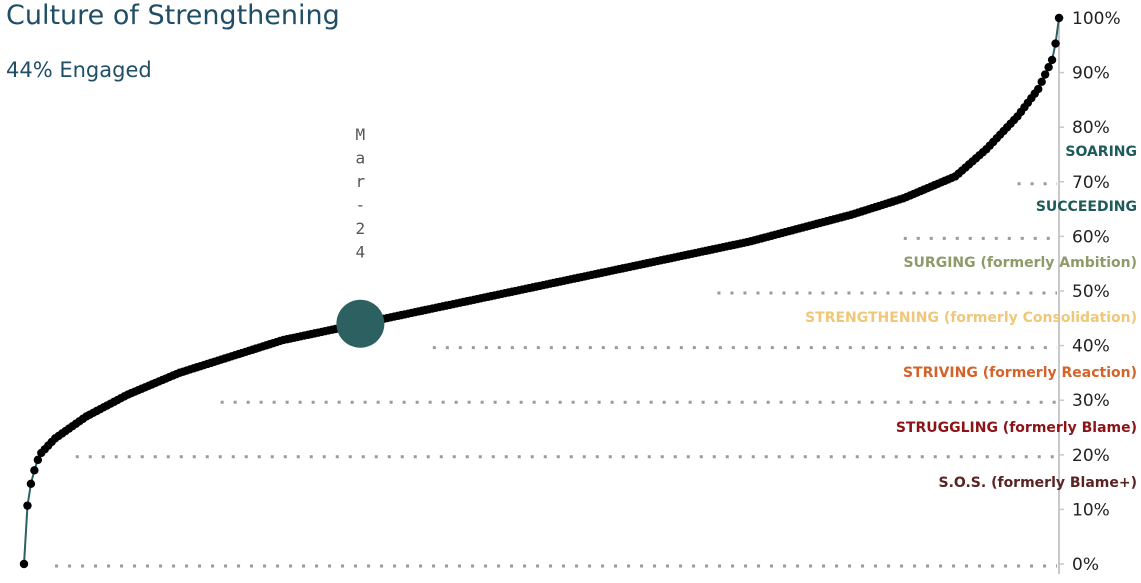 The height and width of the screenshot is (583, 1141). Describe the element at coordinates (1020, 263) in the screenshot. I see `zone-label: SURGING (formerly Ambition)` at that location.